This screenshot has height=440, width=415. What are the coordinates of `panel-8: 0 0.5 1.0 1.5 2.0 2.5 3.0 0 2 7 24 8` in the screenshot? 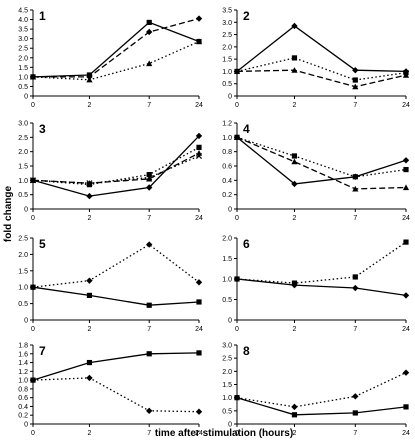 It's located at (316, 390).